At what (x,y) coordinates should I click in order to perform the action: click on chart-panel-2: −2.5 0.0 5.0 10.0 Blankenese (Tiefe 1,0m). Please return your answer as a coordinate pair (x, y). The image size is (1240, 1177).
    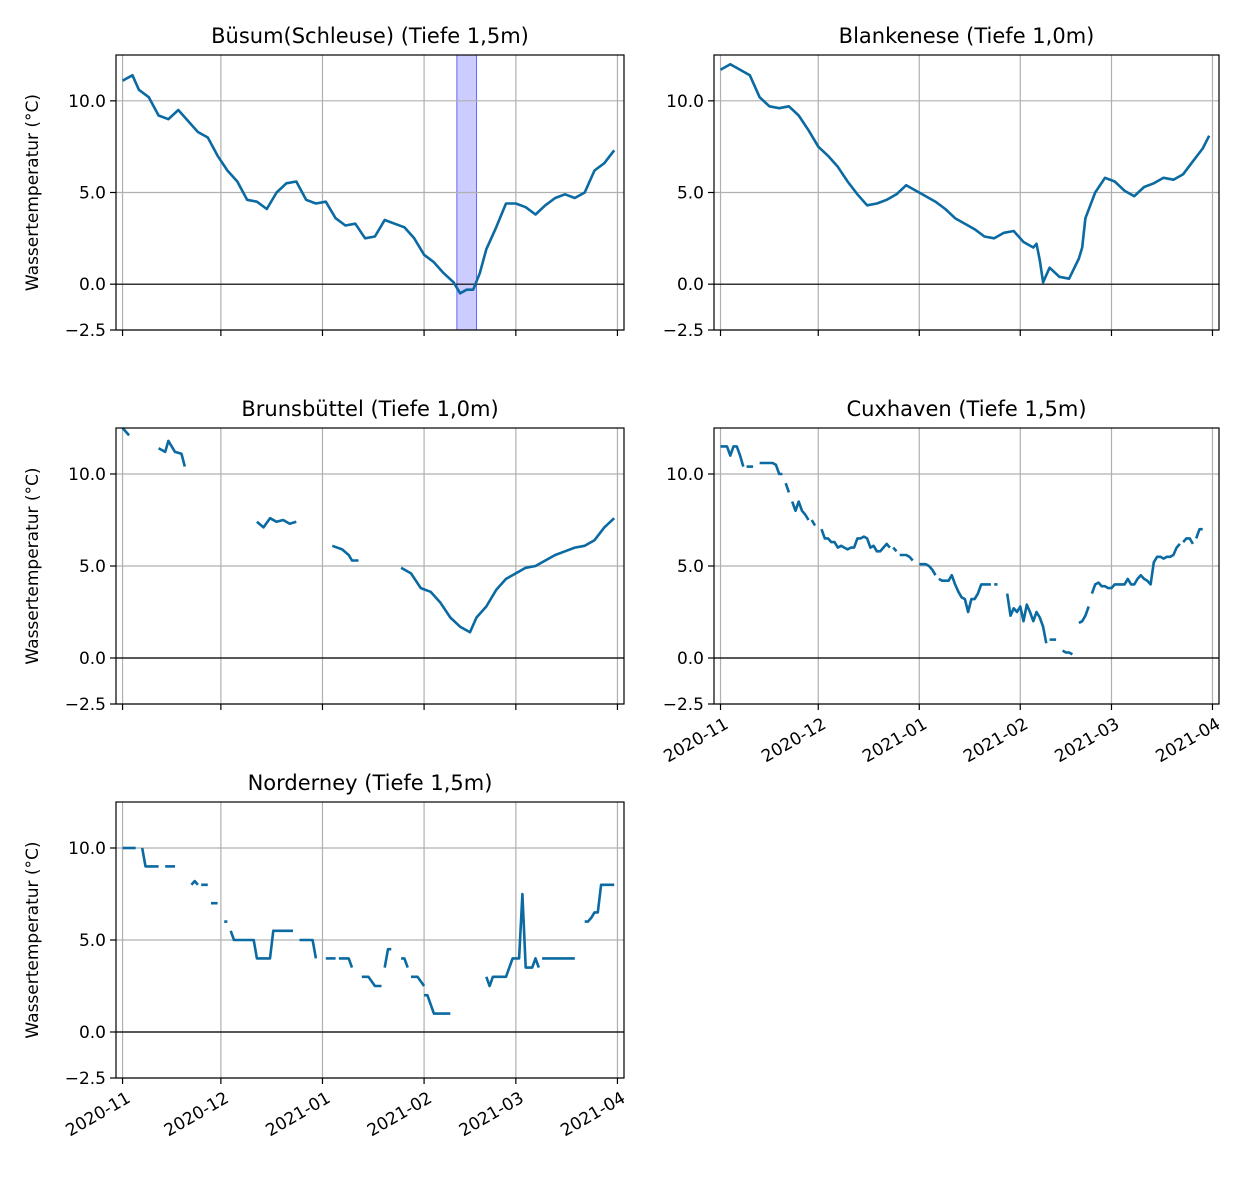
    Looking at the image, I should click on (941, 182).